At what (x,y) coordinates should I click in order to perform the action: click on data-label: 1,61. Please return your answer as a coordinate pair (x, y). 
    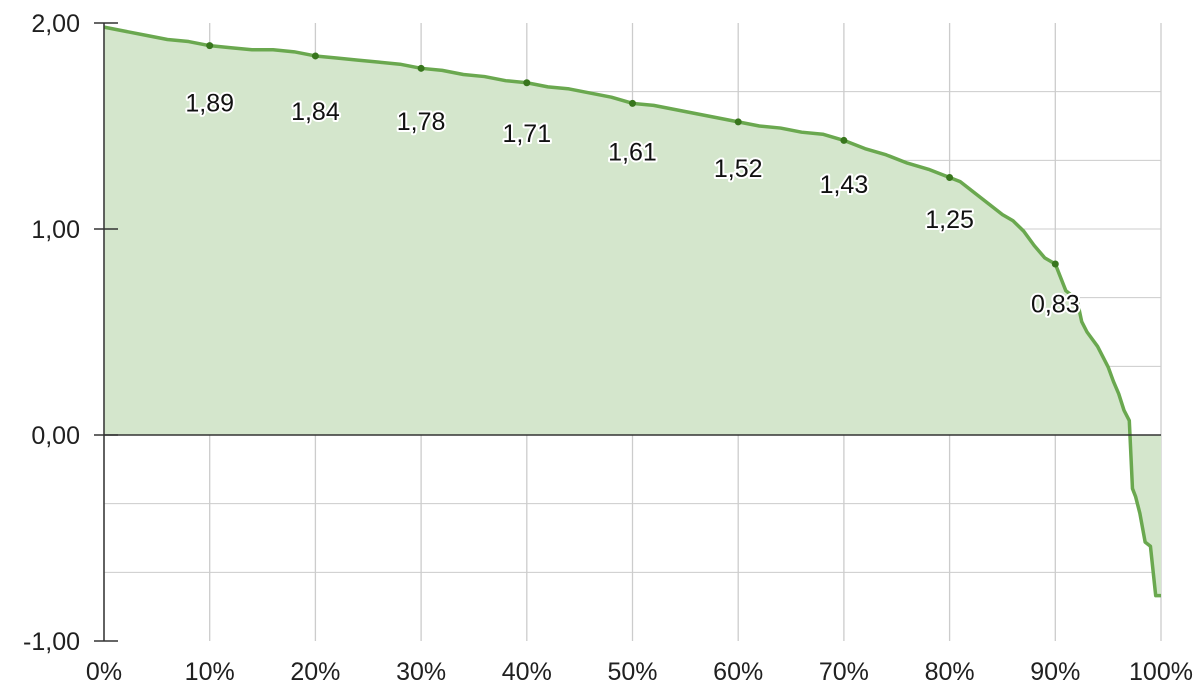
    Looking at the image, I should click on (632, 153).